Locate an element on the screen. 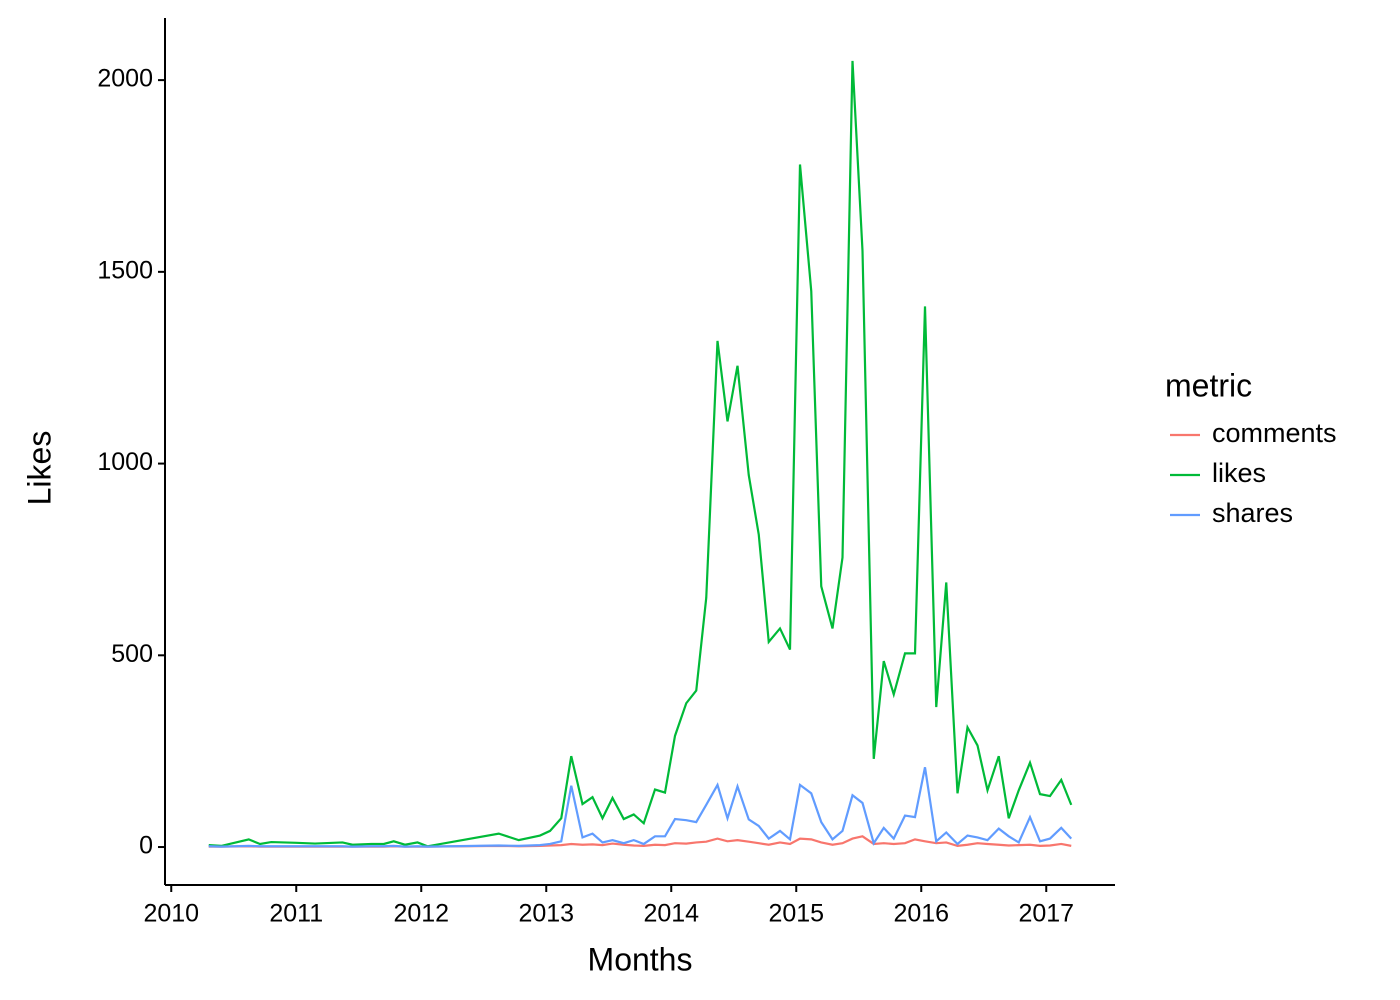 This screenshot has width=1400, height=1000. y-tick-label: 500 is located at coordinates (132, 654).